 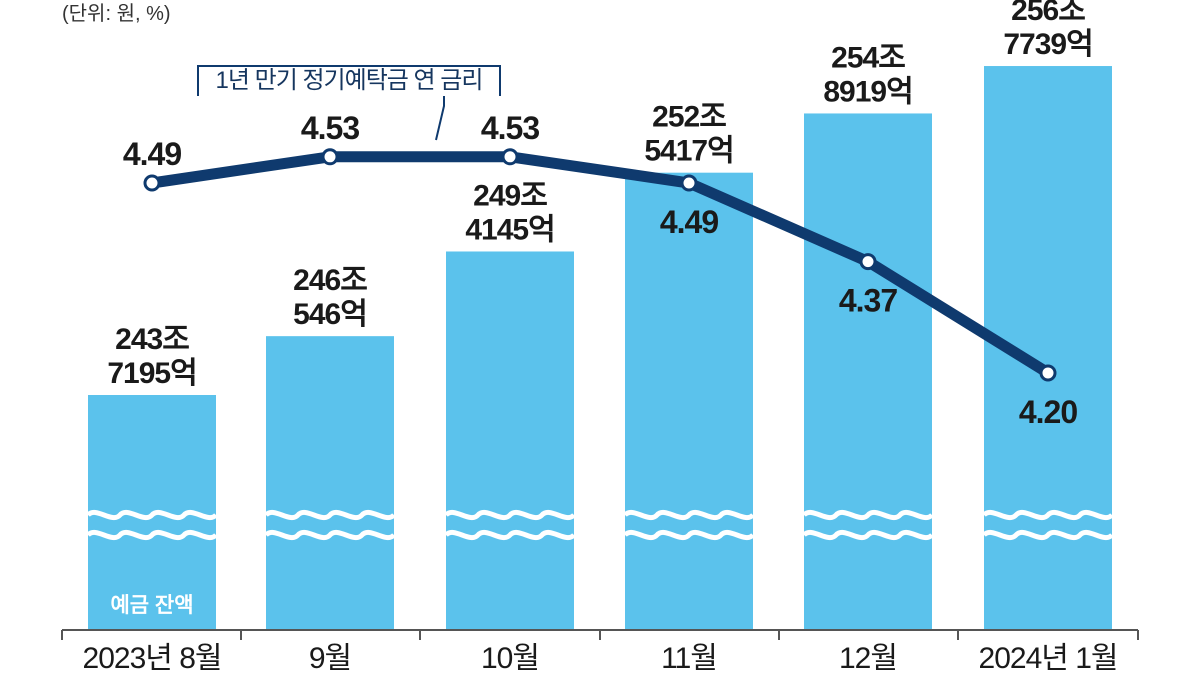 I want to click on line-series-callout: 1년 만기 정기예탁금 연 금리, so click(x=349, y=103).